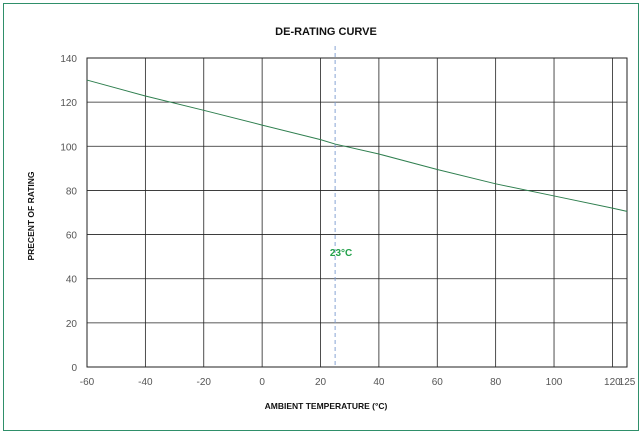 This screenshot has height=436, width=644. What do you see at coordinates (326, 406) in the screenshot?
I see `x-axis-label: AMBIENT TEMPERATURE (°C)` at bounding box center [326, 406].